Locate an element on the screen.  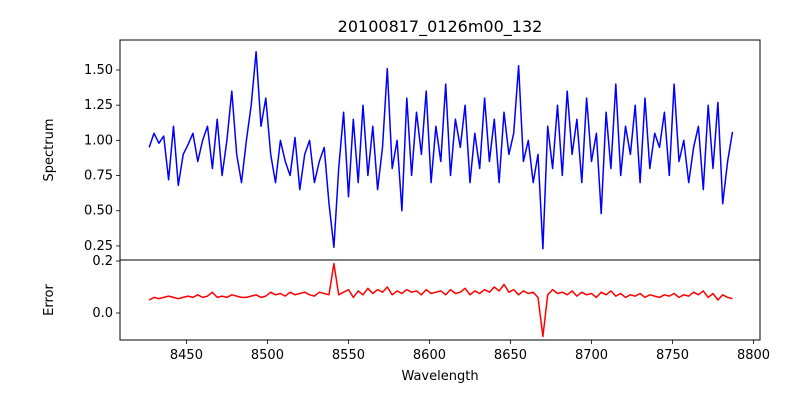
y-tick-label: 0.25 is located at coordinates (98, 246).